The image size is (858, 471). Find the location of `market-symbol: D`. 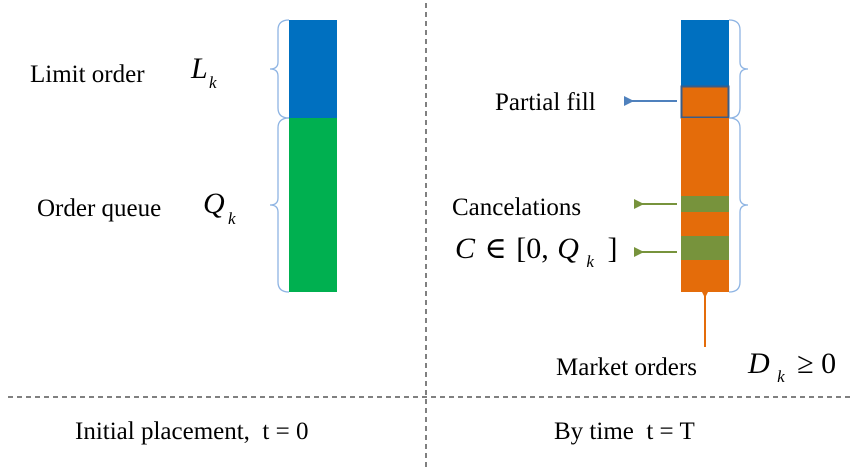

market-symbol: D is located at coordinates (758, 363).